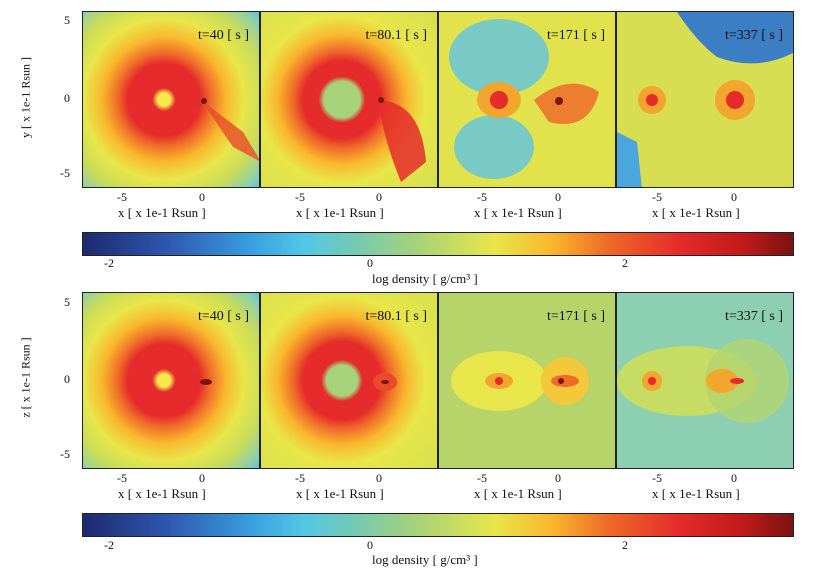  Describe the element at coordinates (349, 99) in the screenshot. I see `density-panel-xy-t80: t=80.1 [ s ]` at that location.